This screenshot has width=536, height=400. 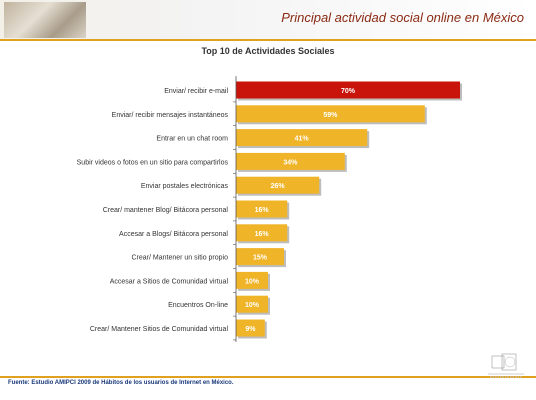 I want to click on category-label: Accesar a Blogs/ Bitácora personal, so click(x=173, y=234).